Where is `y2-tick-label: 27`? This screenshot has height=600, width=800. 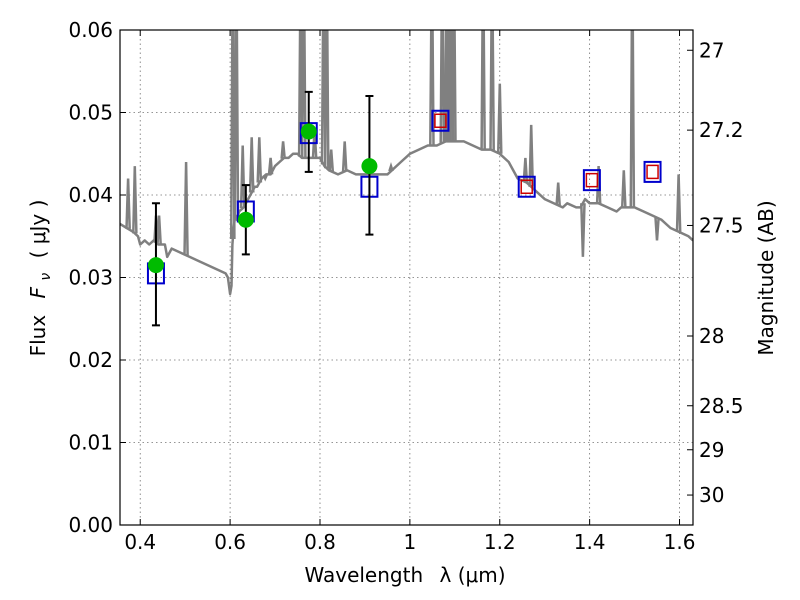
y2-tick-label: 27 is located at coordinates (711, 50).